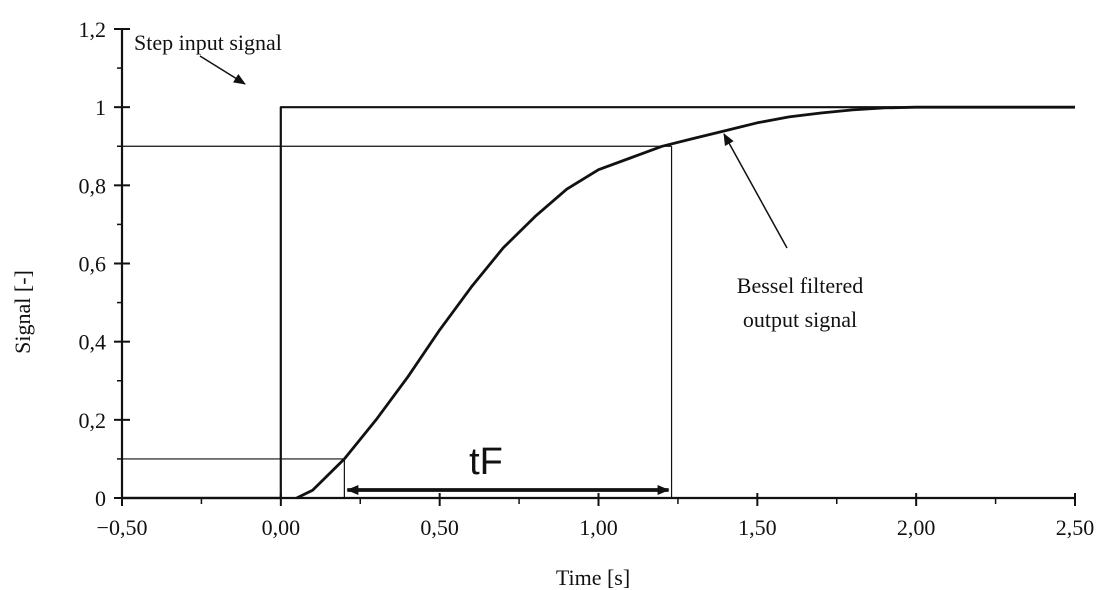 The image size is (1102, 590). What do you see at coordinates (281, 527) in the screenshot?
I see `x-tick-label: 0,00` at bounding box center [281, 527].